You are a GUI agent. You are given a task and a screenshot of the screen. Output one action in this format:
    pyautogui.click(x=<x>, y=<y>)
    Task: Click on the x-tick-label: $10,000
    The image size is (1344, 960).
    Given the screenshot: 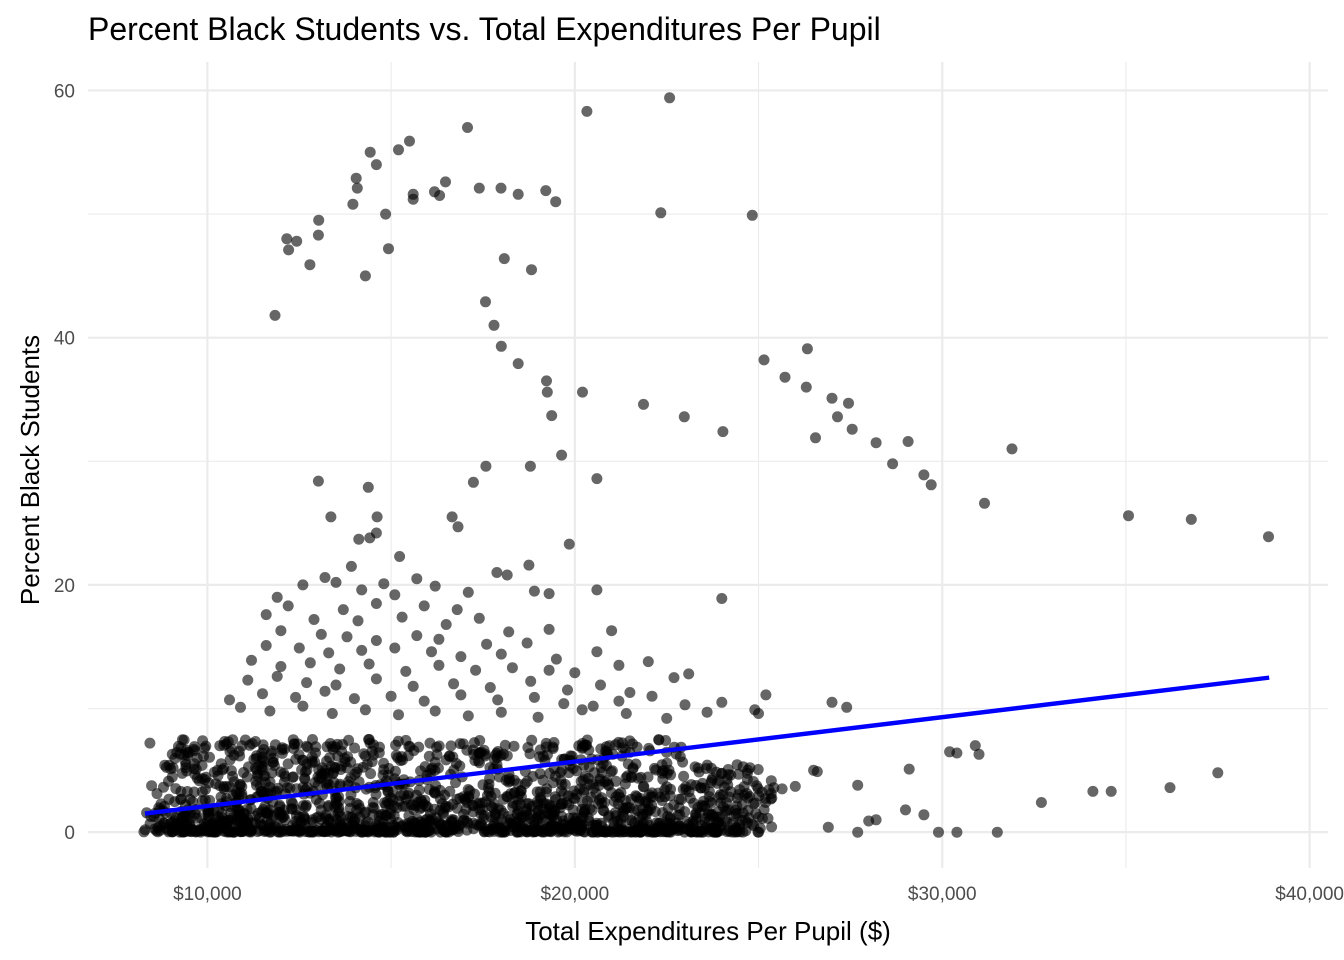 What is the action you would take?
    pyautogui.click(x=207, y=894)
    